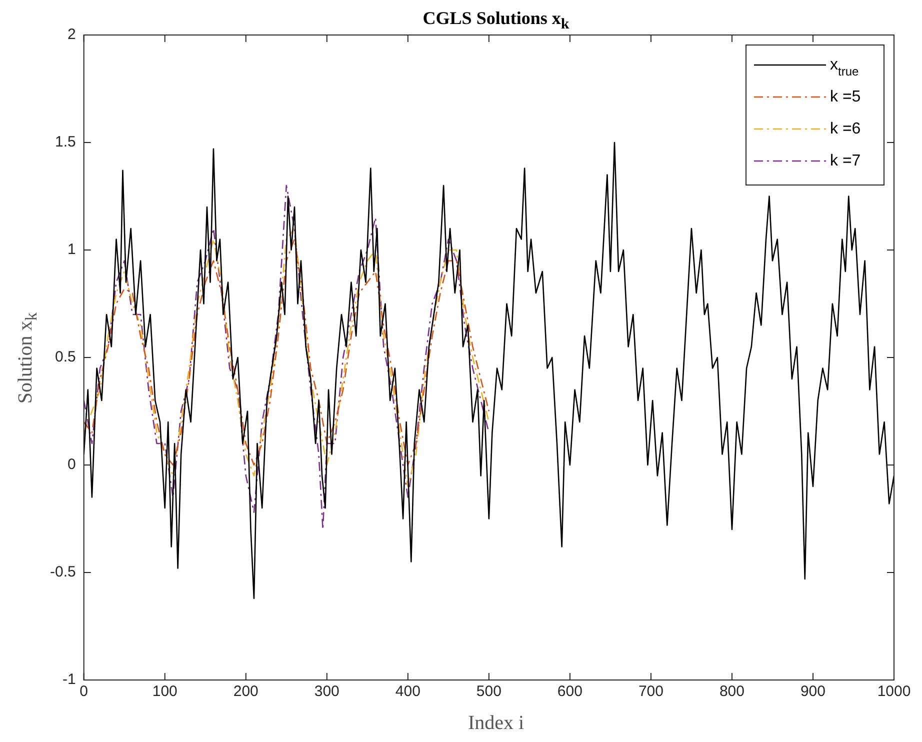  Describe the element at coordinates (731, 691) in the screenshot. I see `x-tick-label: 800` at that location.